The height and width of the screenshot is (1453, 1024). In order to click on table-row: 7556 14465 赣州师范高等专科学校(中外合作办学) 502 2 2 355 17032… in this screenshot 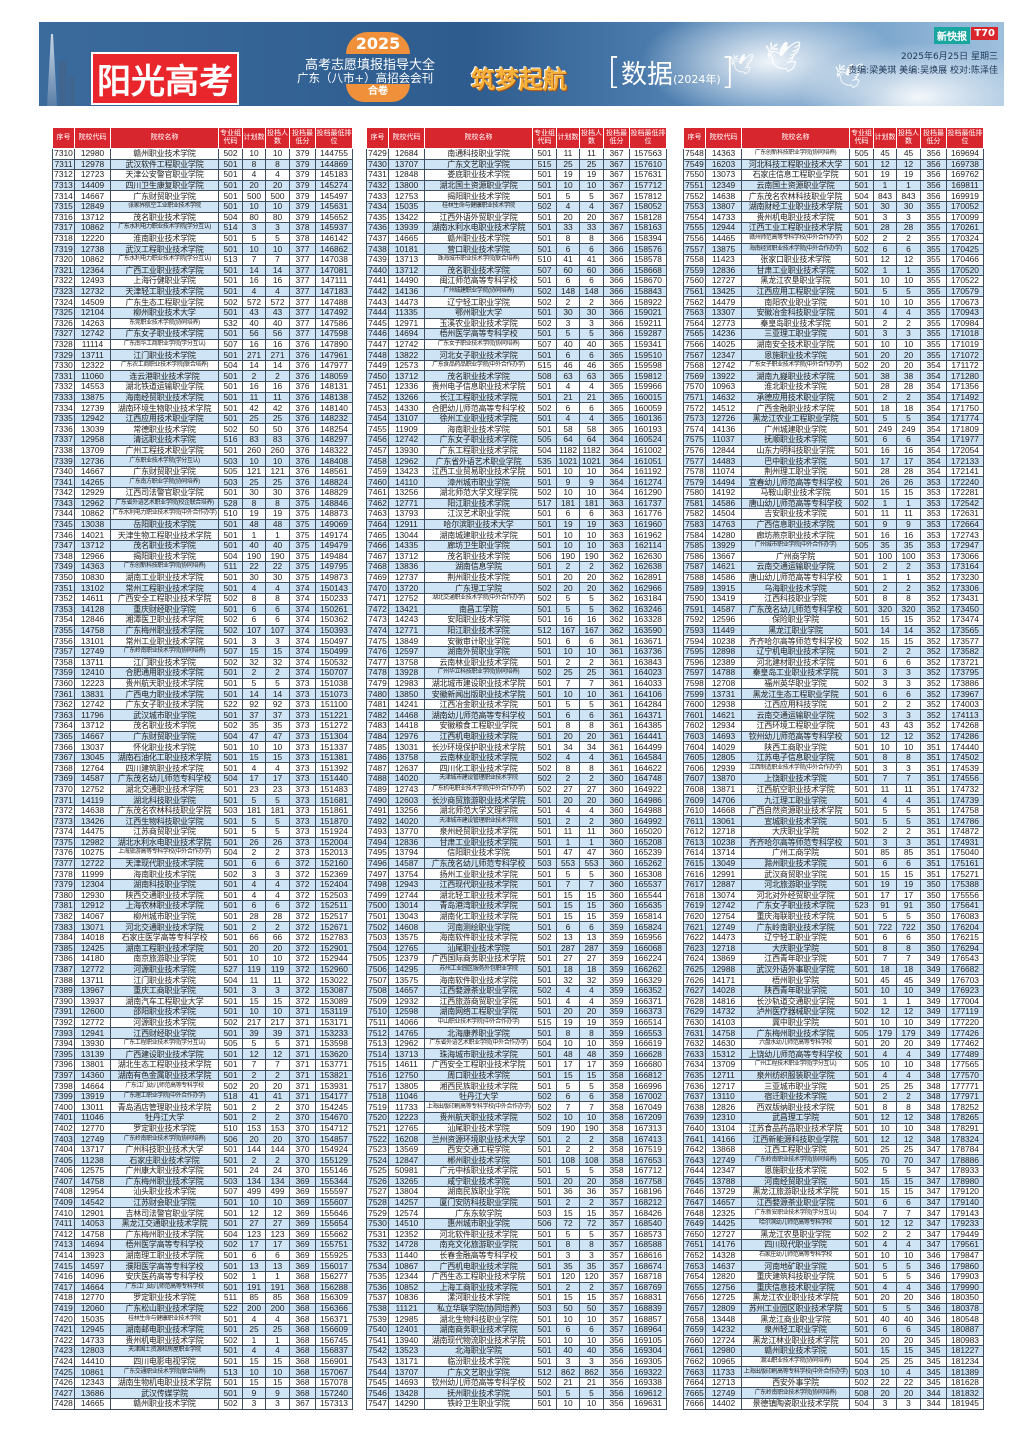, I will do `click(833, 238)`.